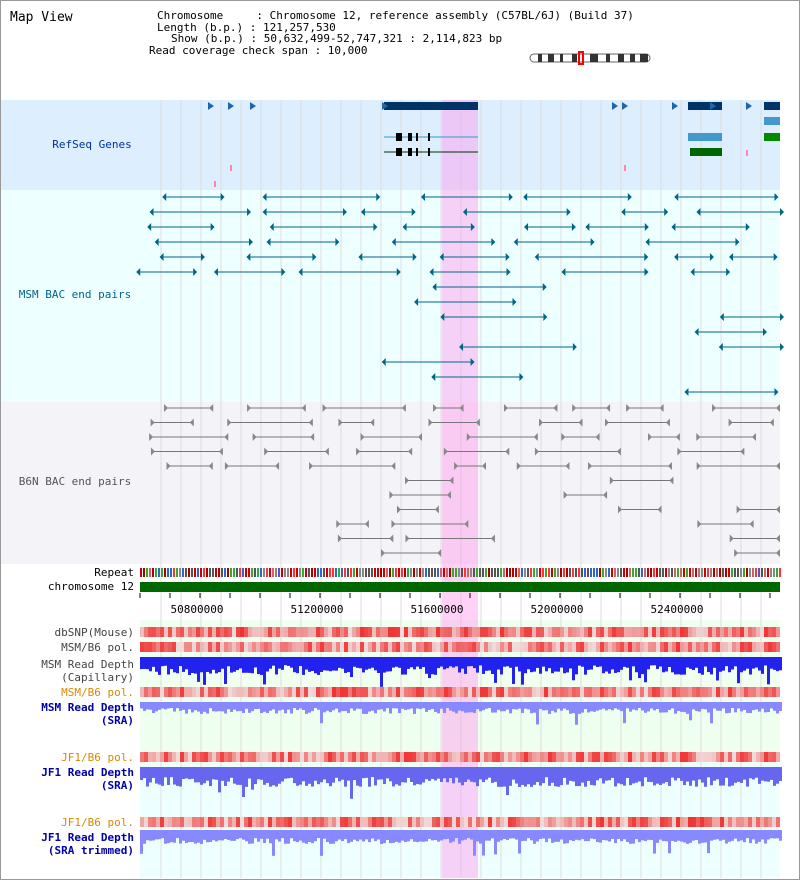 This screenshot has width=800, height=880. I want to click on msm-b6-pol-label: MSM/B6 pol., so click(97, 647).